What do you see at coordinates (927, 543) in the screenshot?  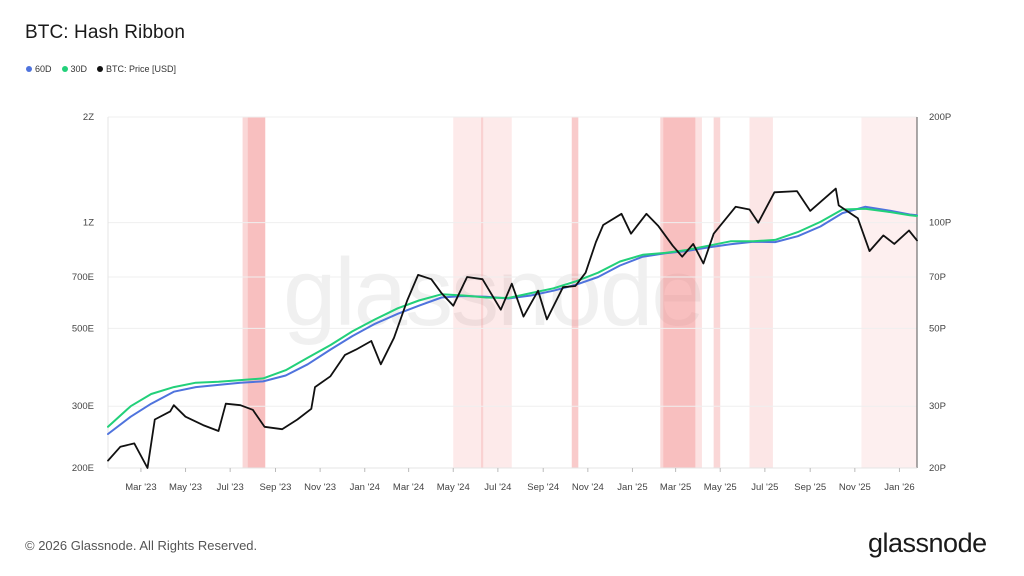 I see `glassnode-logo: glassnode` at bounding box center [927, 543].